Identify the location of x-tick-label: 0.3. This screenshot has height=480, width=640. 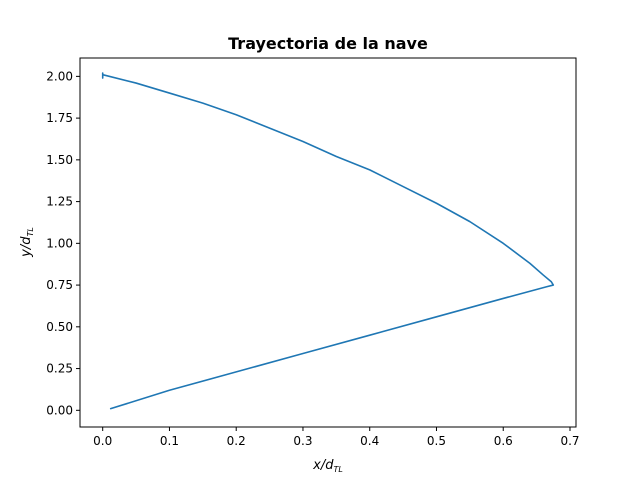
(302, 441).